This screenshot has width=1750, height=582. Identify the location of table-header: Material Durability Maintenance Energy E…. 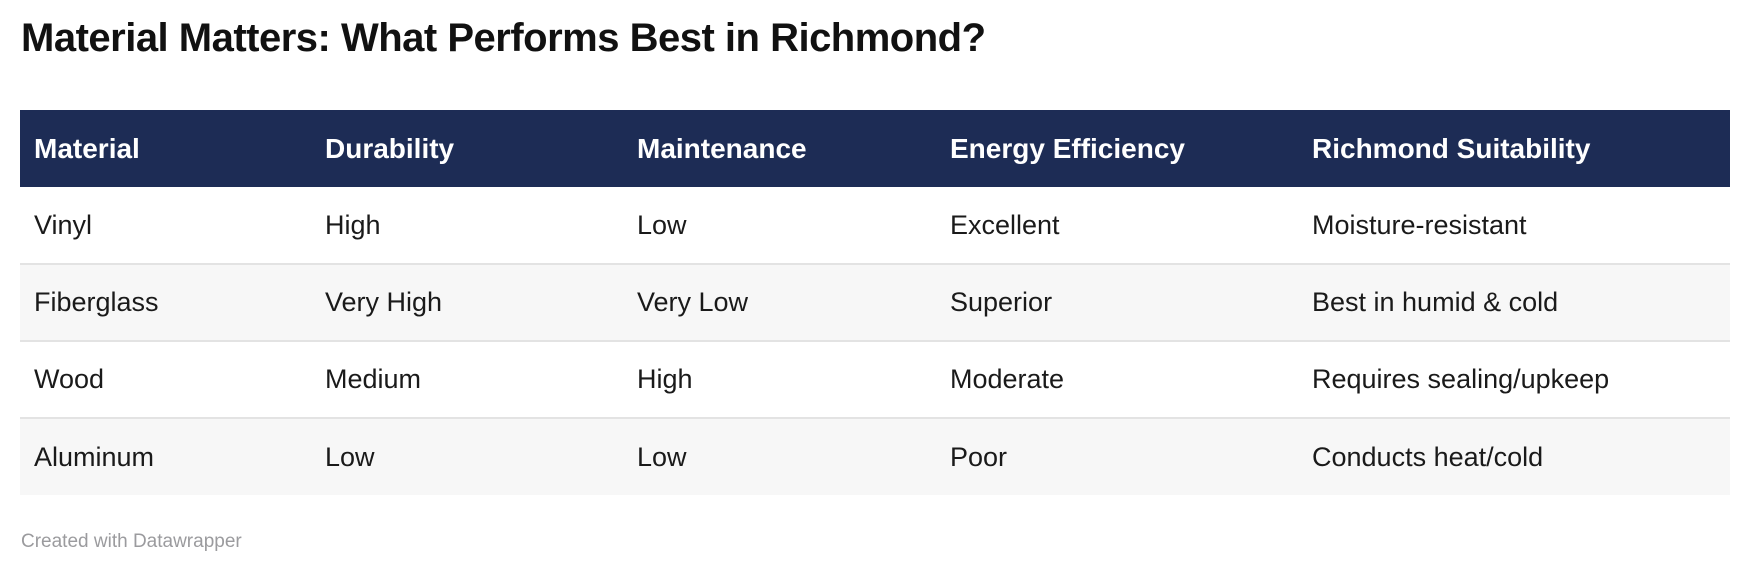
(875, 148).